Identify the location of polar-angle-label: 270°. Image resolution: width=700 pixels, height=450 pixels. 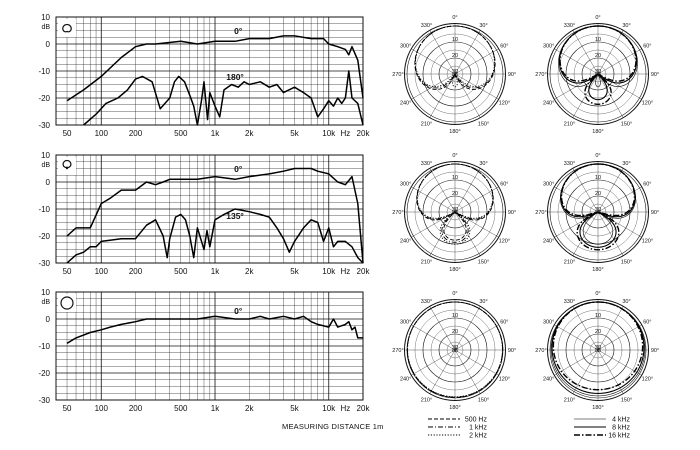
(397, 213).